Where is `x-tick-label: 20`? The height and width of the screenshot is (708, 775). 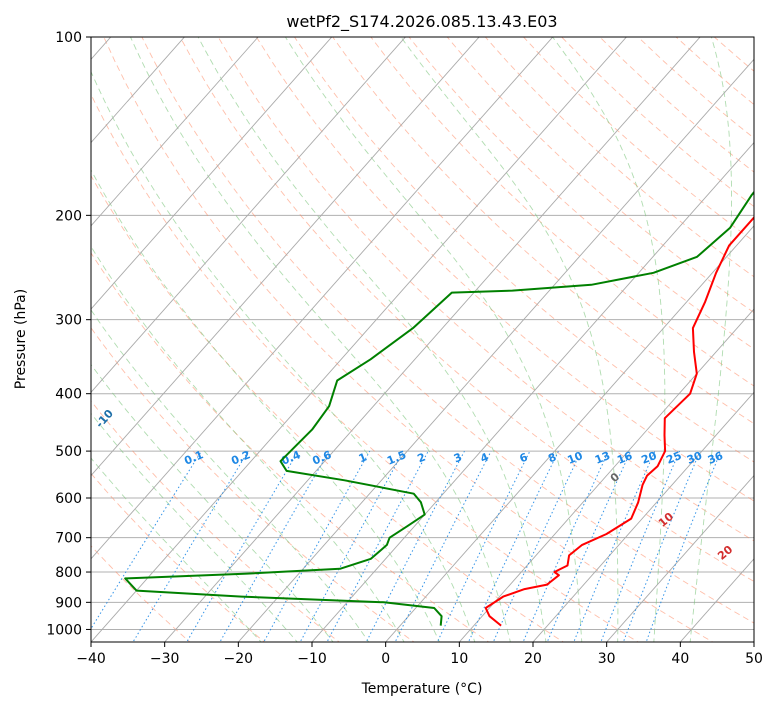 x-tick-label: 20 is located at coordinates (533, 659).